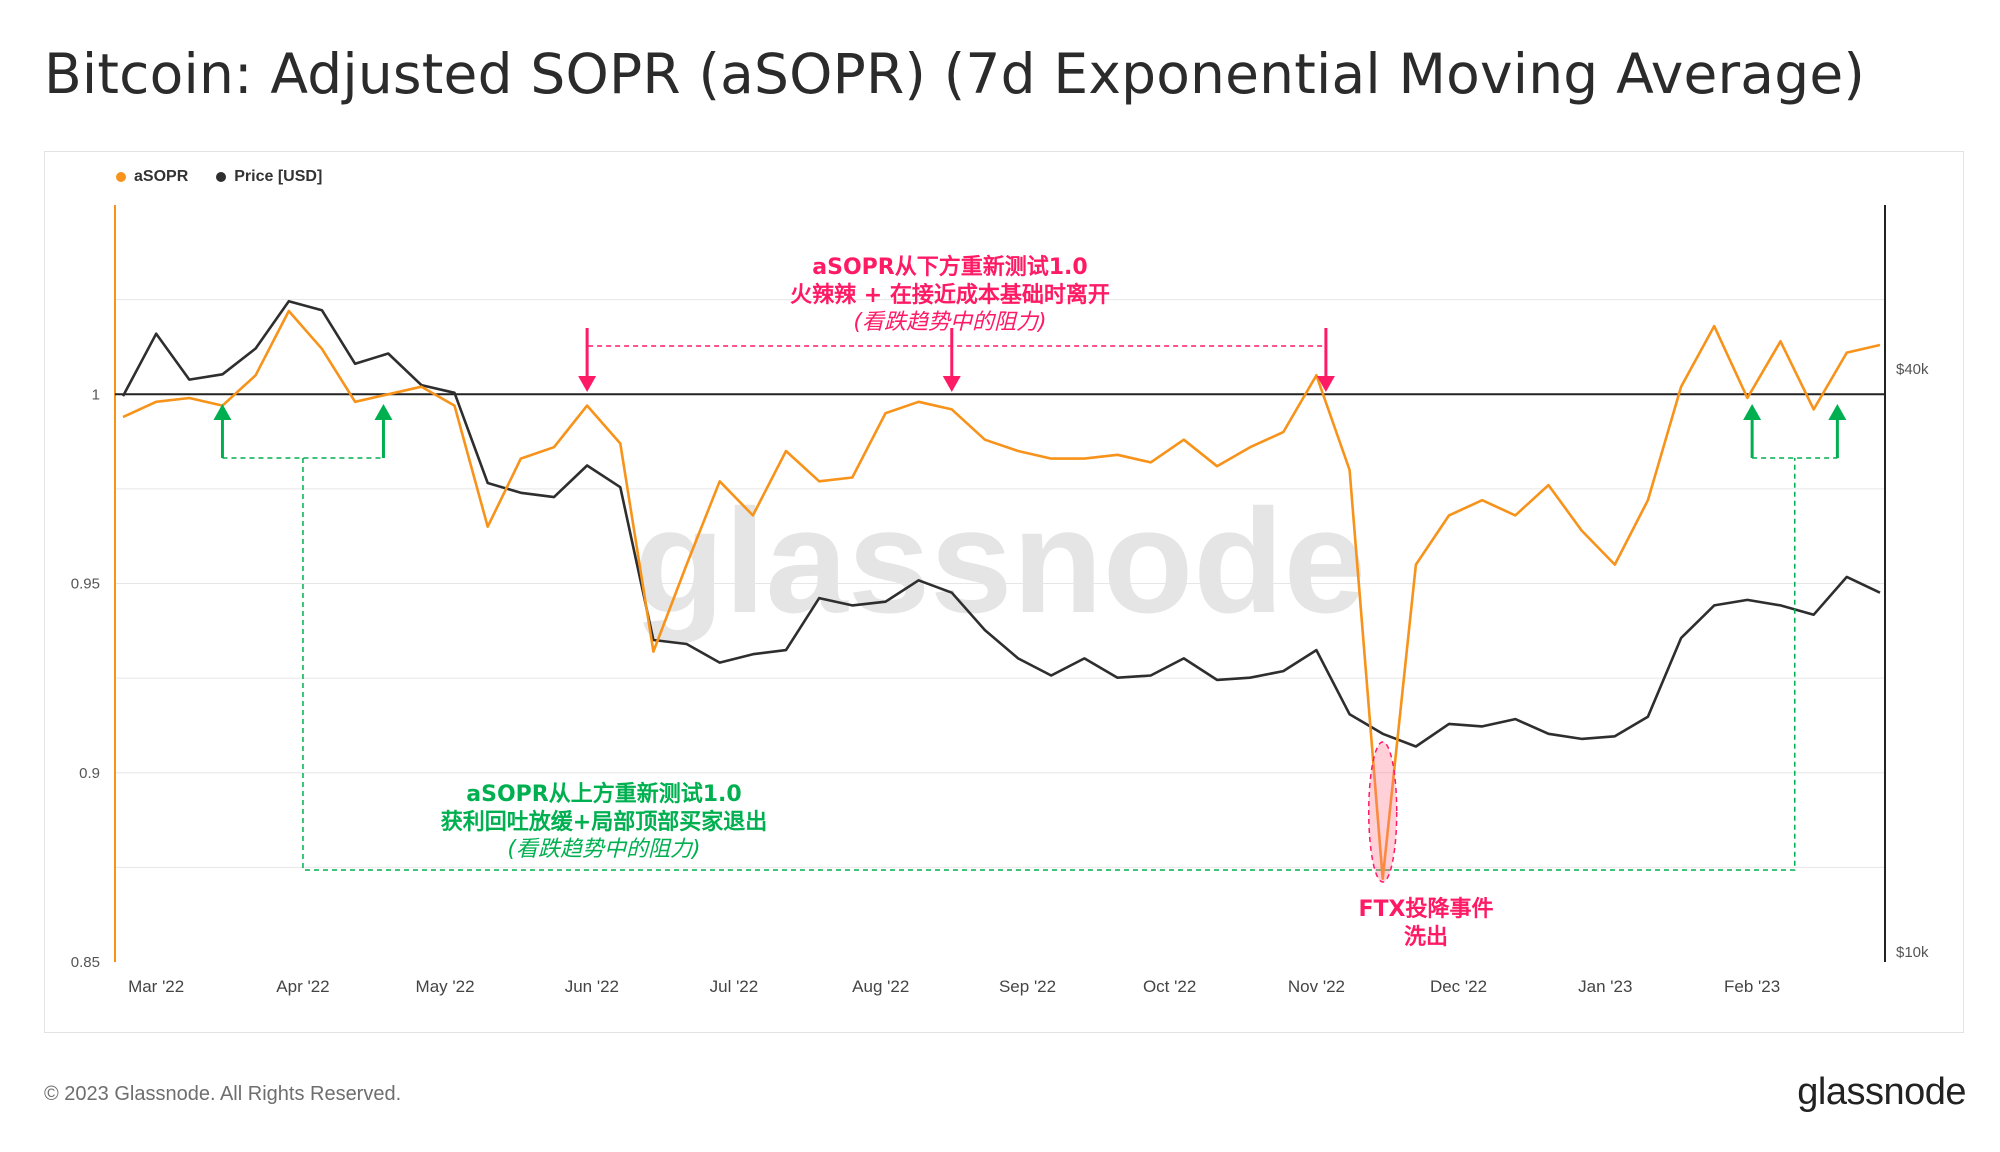  What do you see at coordinates (445, 986) in the screenshot?
I see `x-tick-label: May '22` at bounding box center [445, 986].